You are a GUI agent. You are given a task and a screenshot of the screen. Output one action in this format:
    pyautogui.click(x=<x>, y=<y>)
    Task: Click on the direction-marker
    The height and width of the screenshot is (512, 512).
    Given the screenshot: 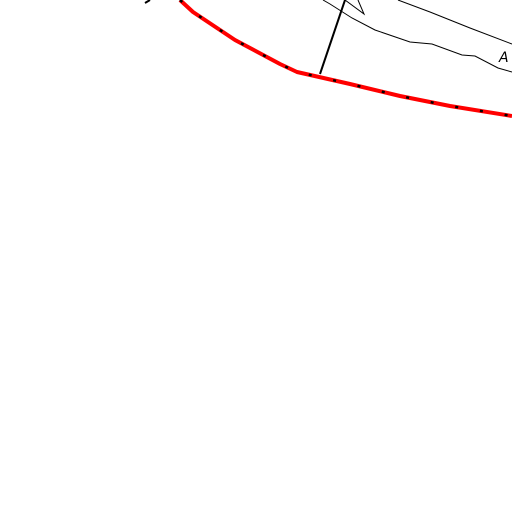 What is the action you would take?
    pyautogui.click(x=355, y=8)
    